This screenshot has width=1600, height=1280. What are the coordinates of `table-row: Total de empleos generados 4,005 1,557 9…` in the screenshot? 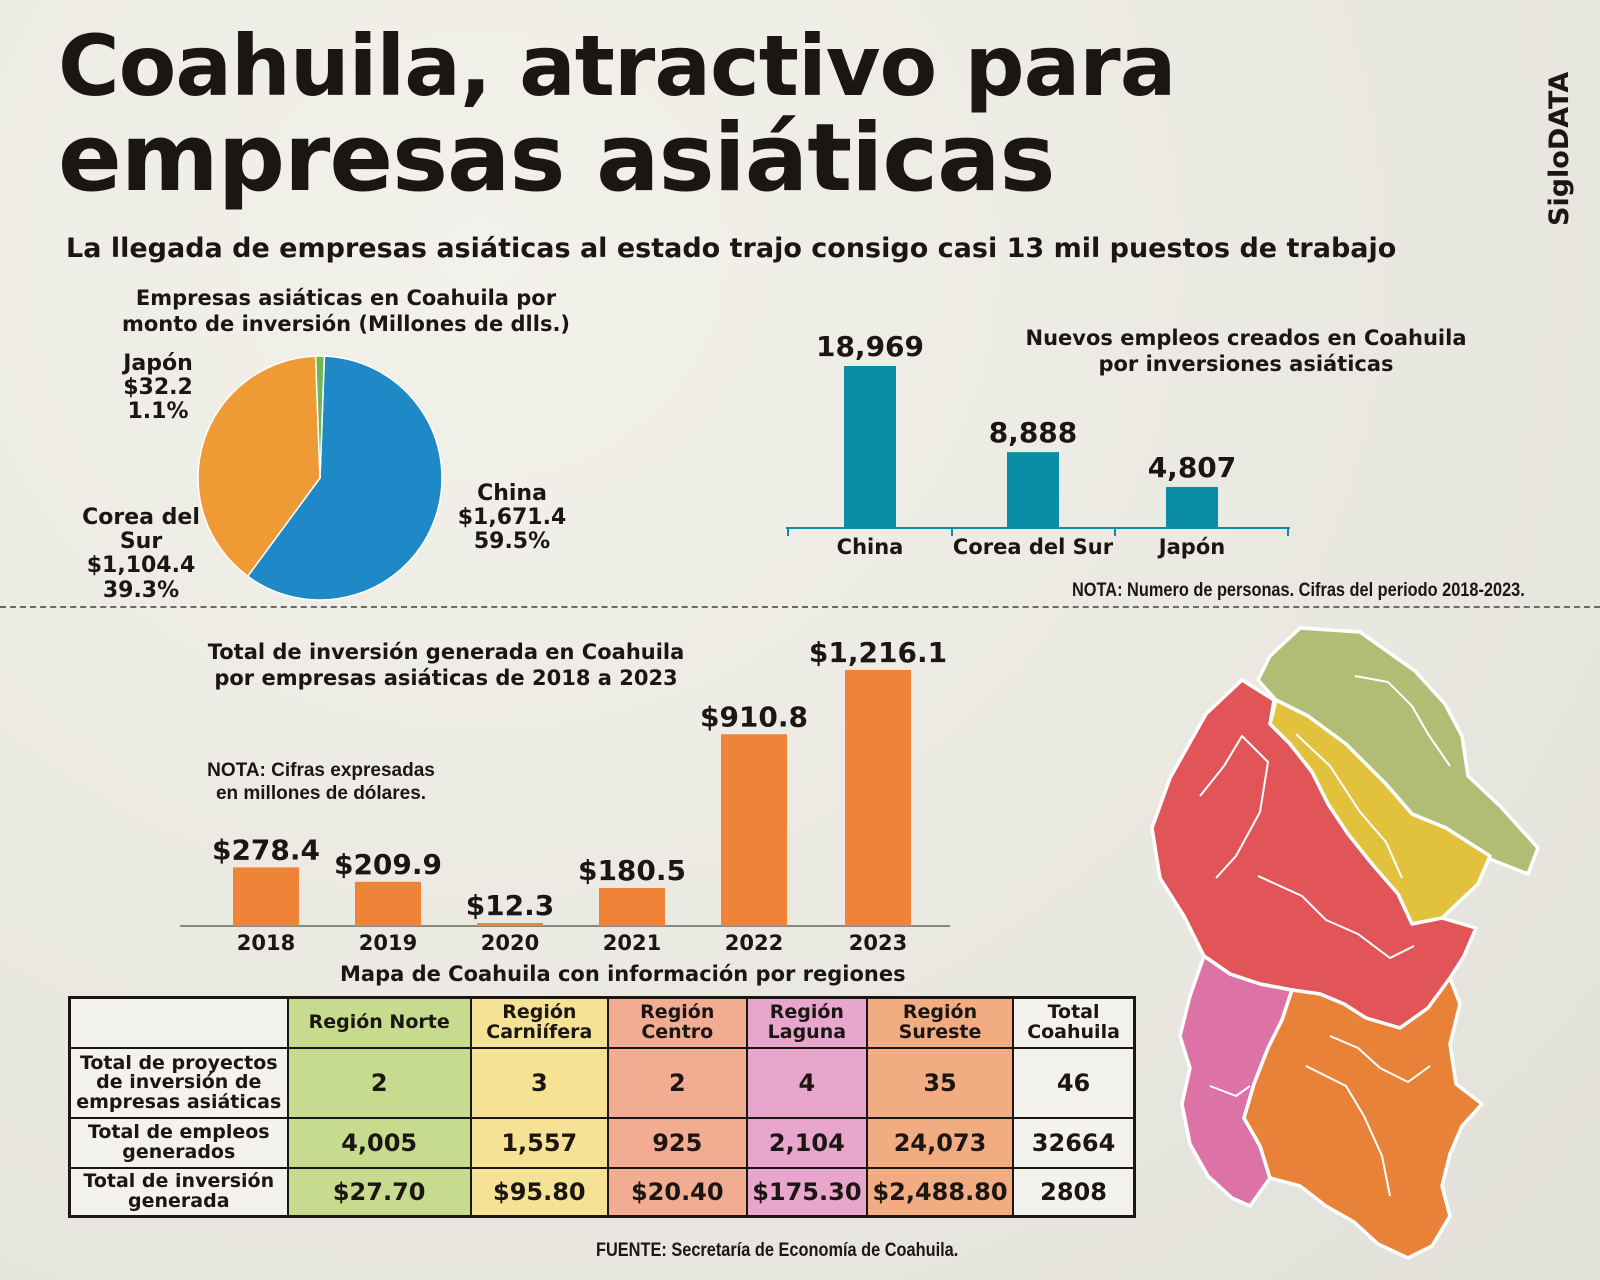 It's located at (602, 1143).